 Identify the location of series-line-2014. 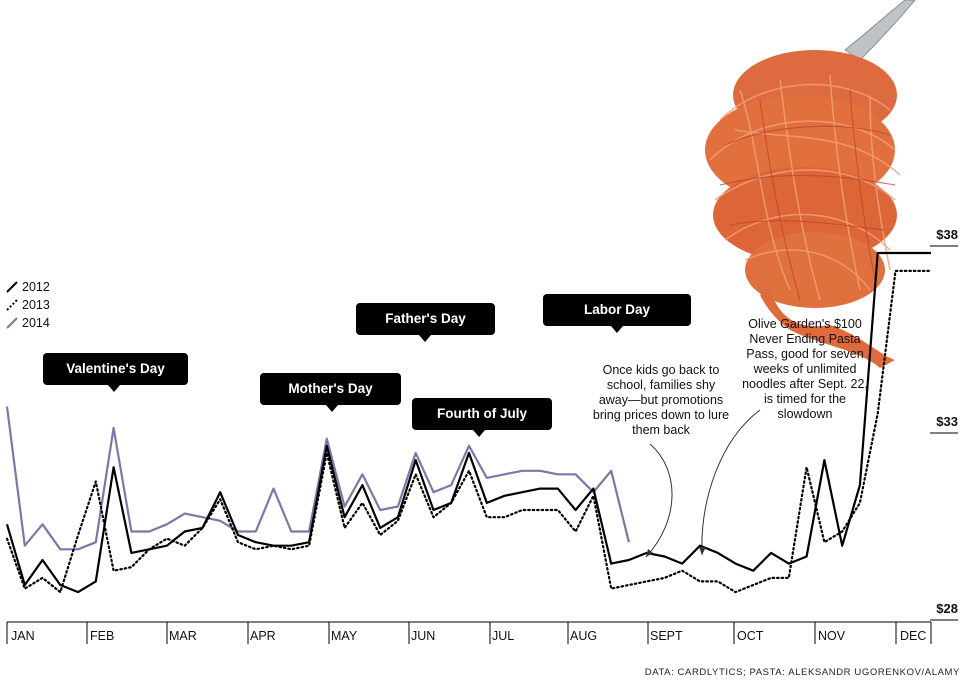
(317, 478).